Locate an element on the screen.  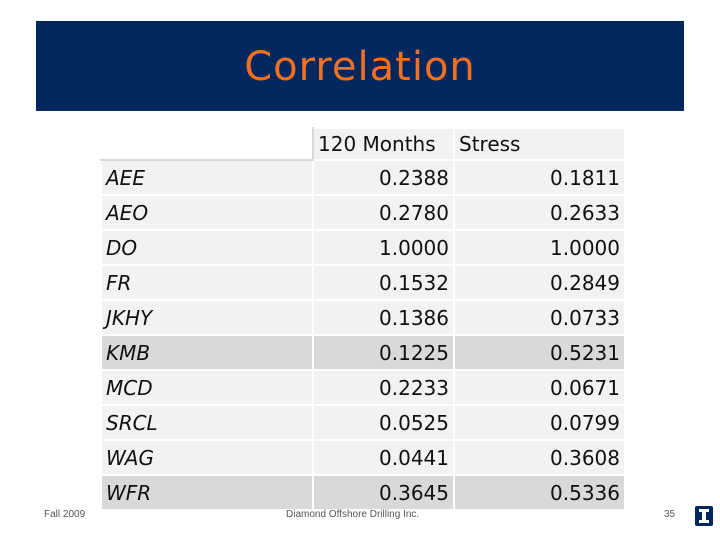
stress-cell: 1.0000 is located at coordinates (539, 247).